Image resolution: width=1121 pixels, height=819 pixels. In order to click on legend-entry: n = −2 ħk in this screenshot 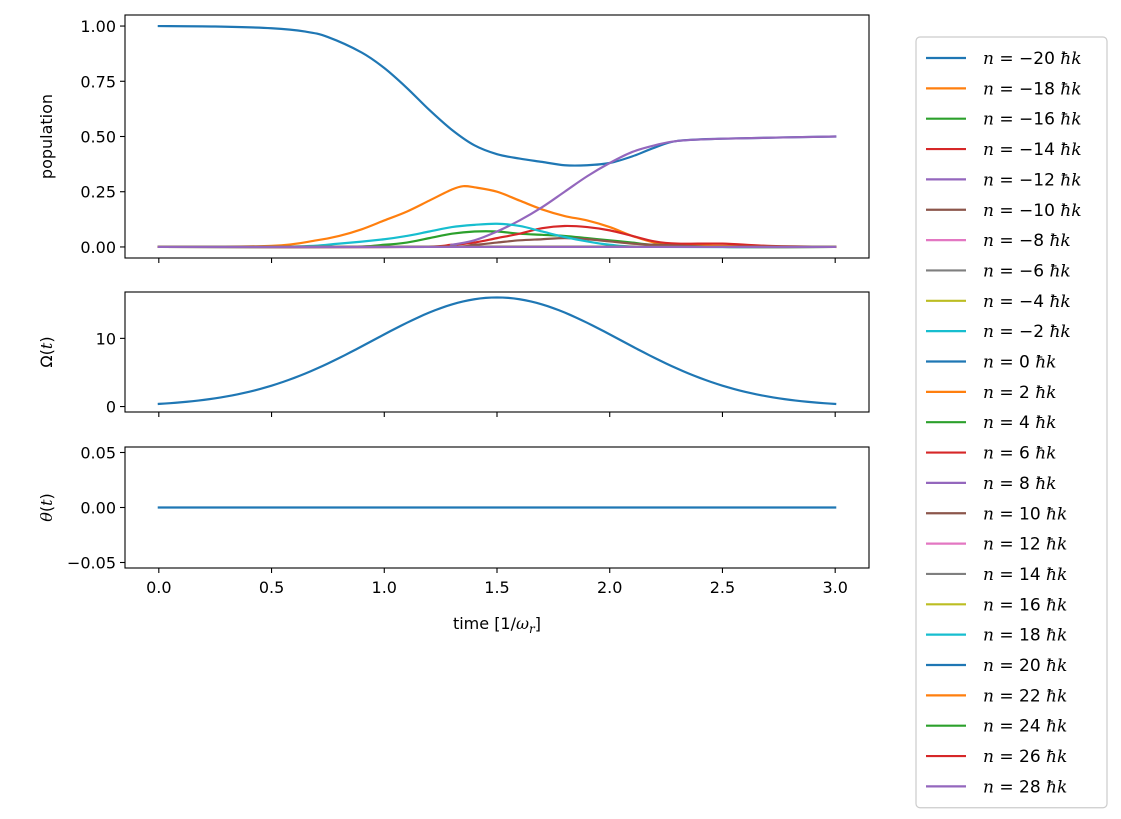, I will do `click(998, 332)`.